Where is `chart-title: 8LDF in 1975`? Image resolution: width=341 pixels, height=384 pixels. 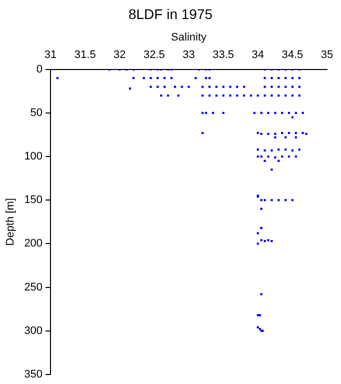
chart-title: 8LDF in 1975 is located at coordinates (170, 14).